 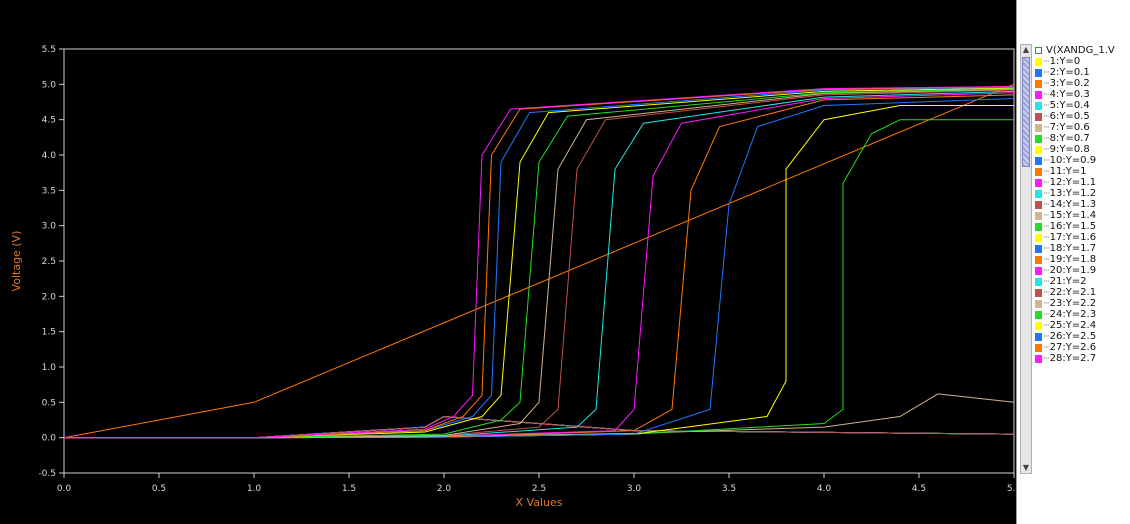 What do you see at coordinates (49, 333) in the screenshot?
I see `y-tick-label: 1.5` at bounding box center [49, 333].